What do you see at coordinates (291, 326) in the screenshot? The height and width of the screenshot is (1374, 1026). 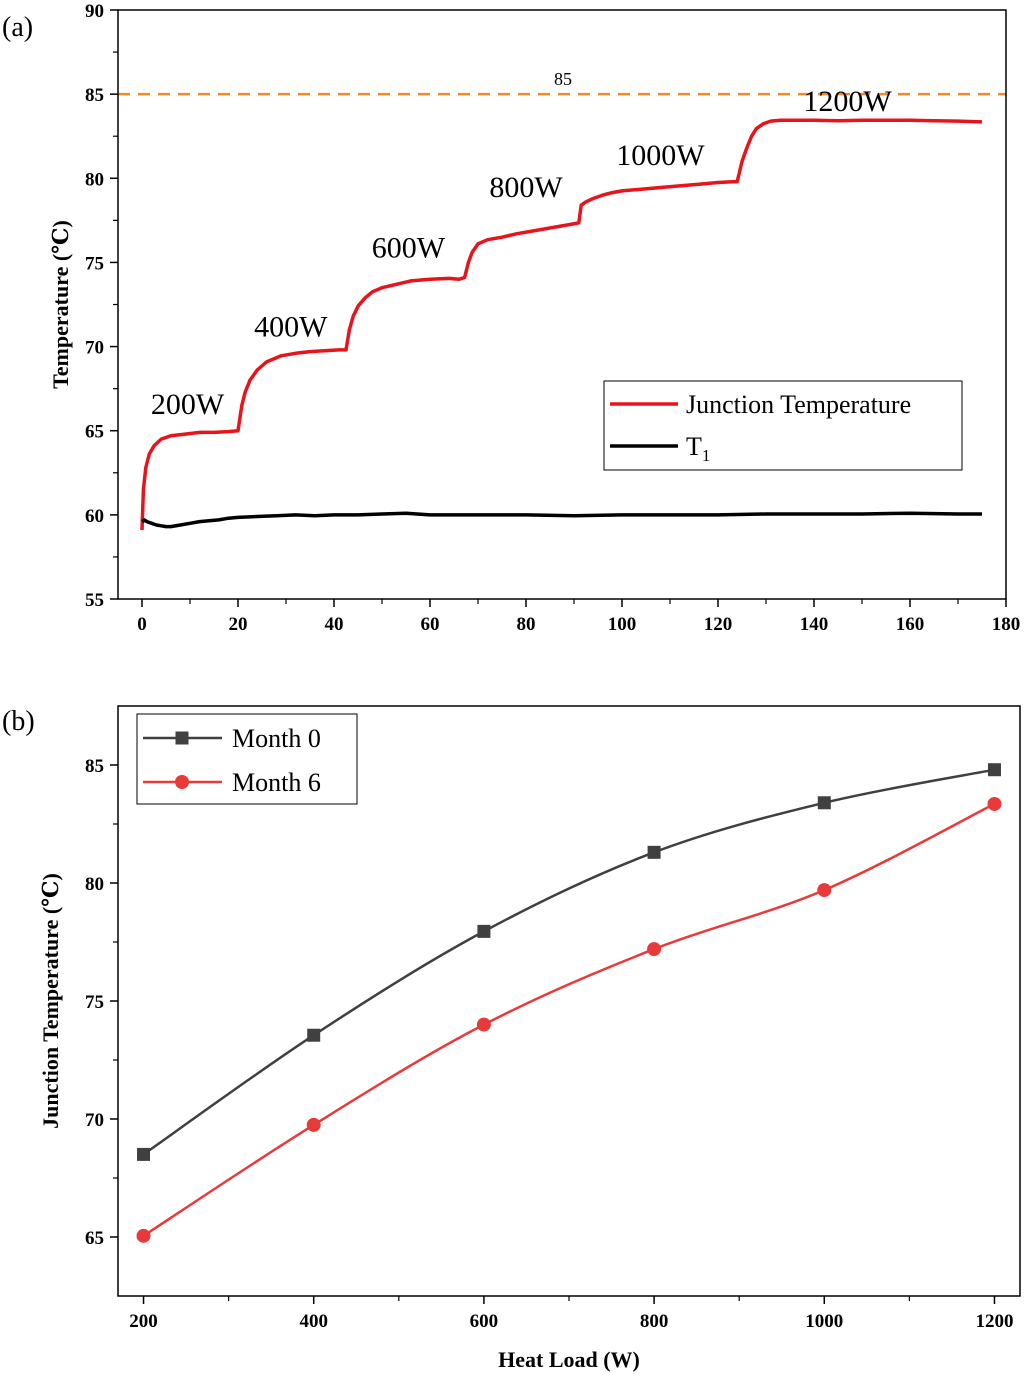 I see `step-label-400w: 400W` at bounding box center [291, 326].